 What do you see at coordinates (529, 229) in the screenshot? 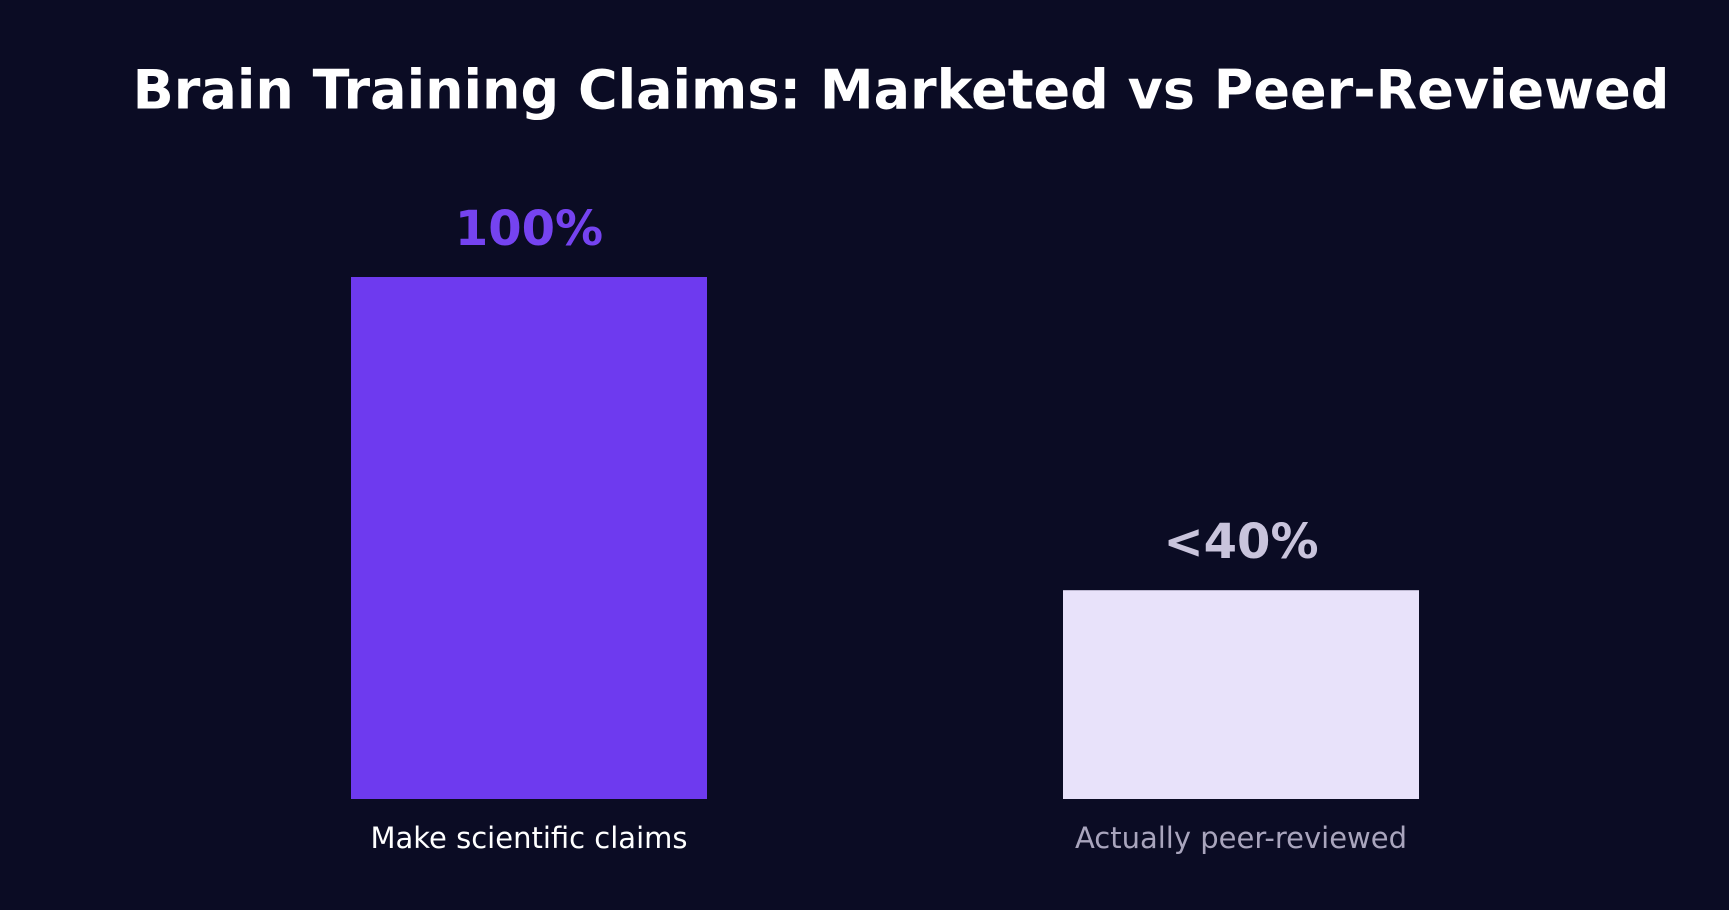
I see `value-label: 100%` at bounding box center [529, 229].